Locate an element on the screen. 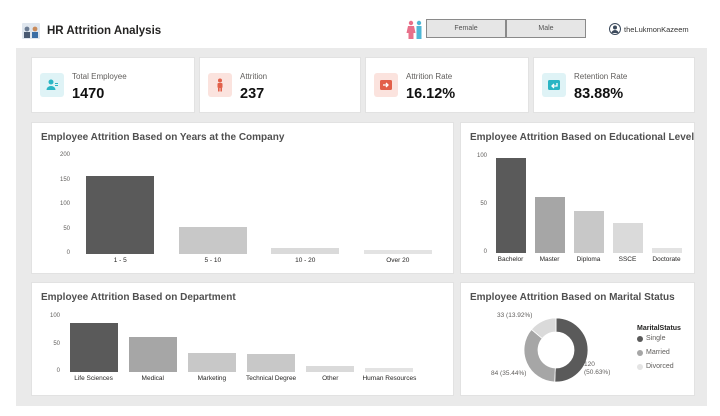 Image resolution: width=720 pixels, height=416 pixels. x-tick-label: Over 20 is located at coordinates (398, 260).